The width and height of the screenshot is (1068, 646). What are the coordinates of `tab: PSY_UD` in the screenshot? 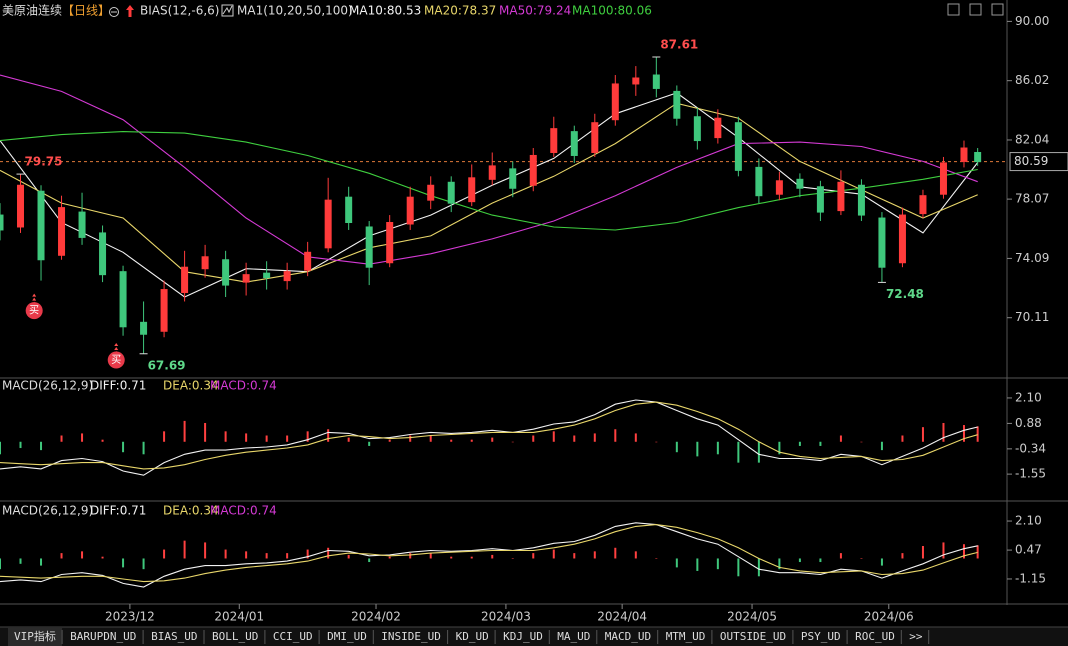 It's located at (821, 636).